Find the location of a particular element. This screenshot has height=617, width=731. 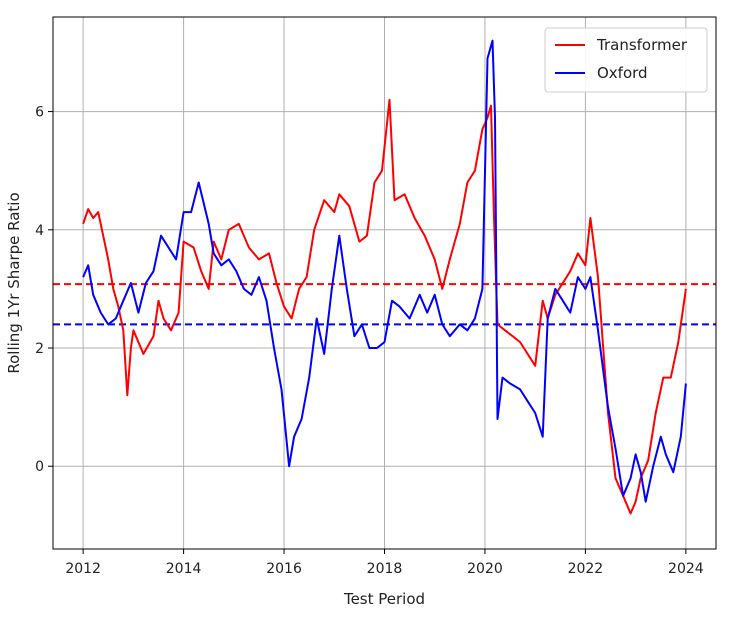

x-tick-label: 2024 is located at coordinates (686, 569).